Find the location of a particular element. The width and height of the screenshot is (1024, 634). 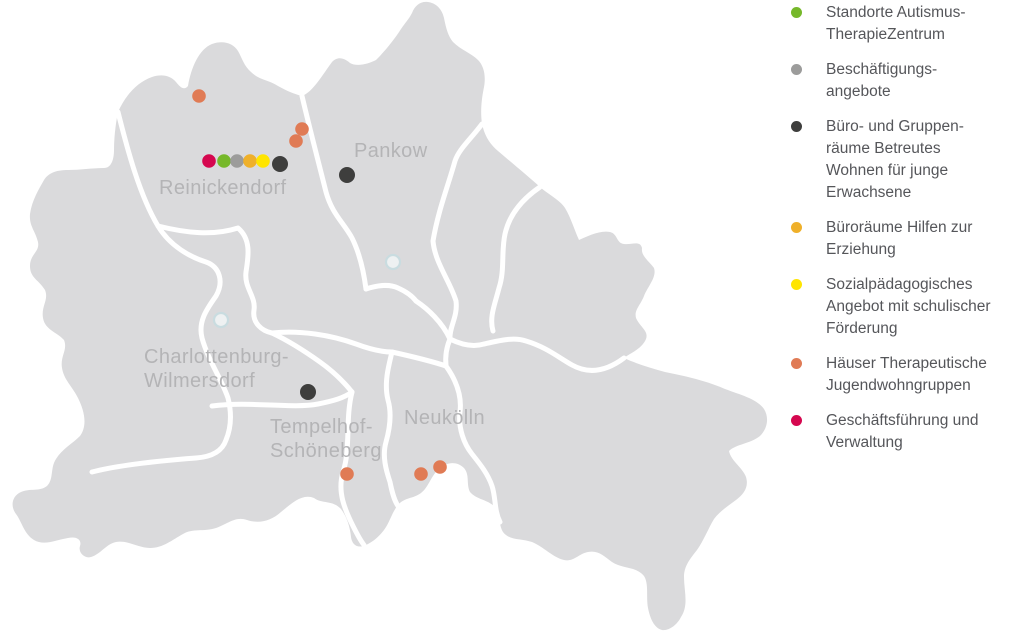

map-marker-autismus-therapiezentrum is located at coordinates (224, 161).